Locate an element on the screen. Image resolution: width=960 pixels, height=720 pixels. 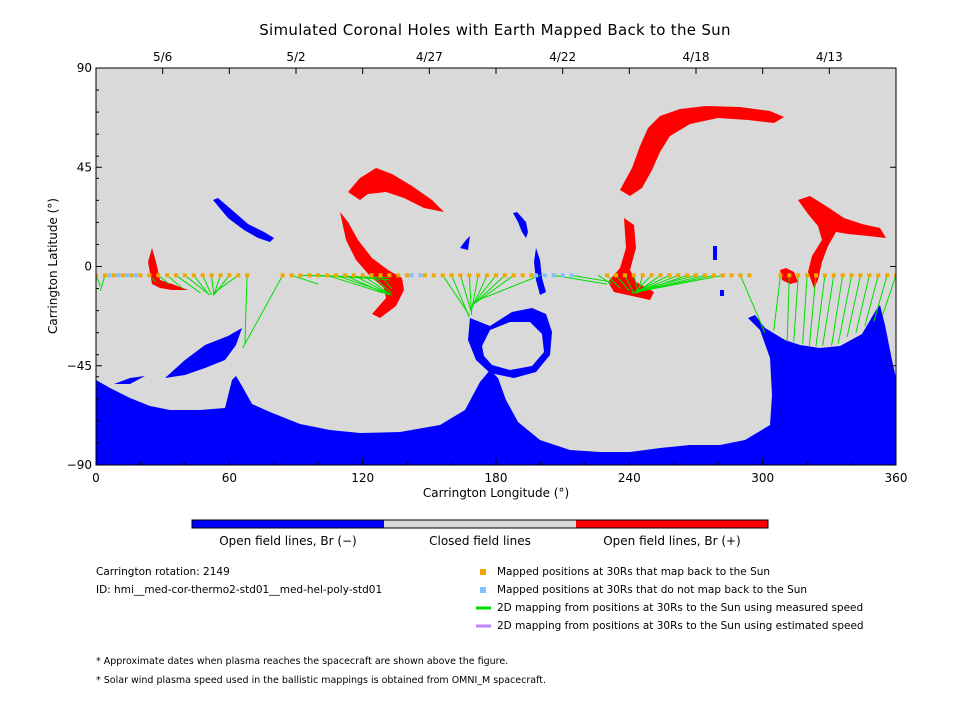
date-tick-label: 4/13 is located at coordinates (829, 57).